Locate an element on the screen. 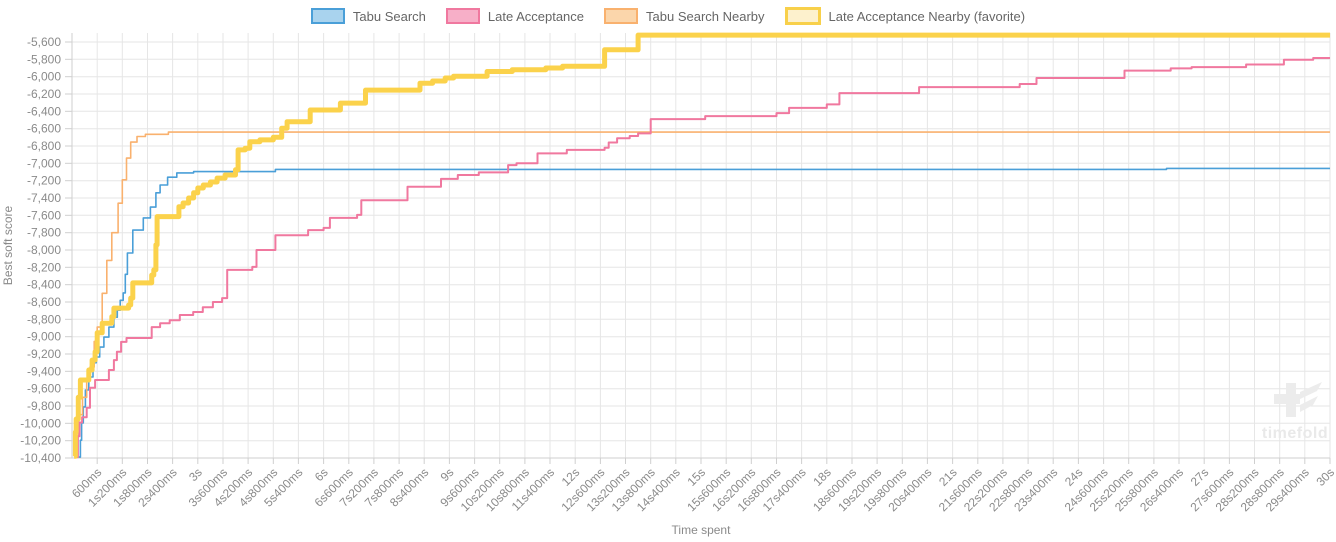  y-tick-label: -7,000 is located at coordinates (44, 163).